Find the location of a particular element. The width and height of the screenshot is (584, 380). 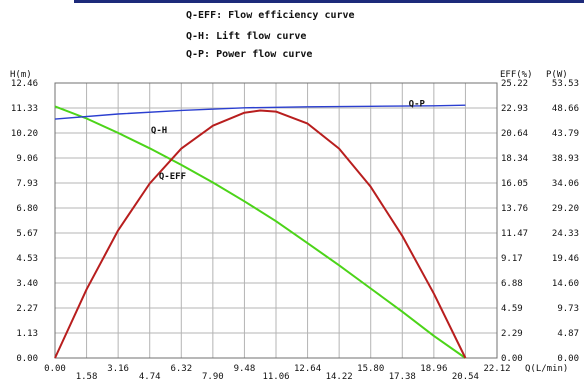

y-left-tick-label: 5.67 is located at coordinates (27, 234).